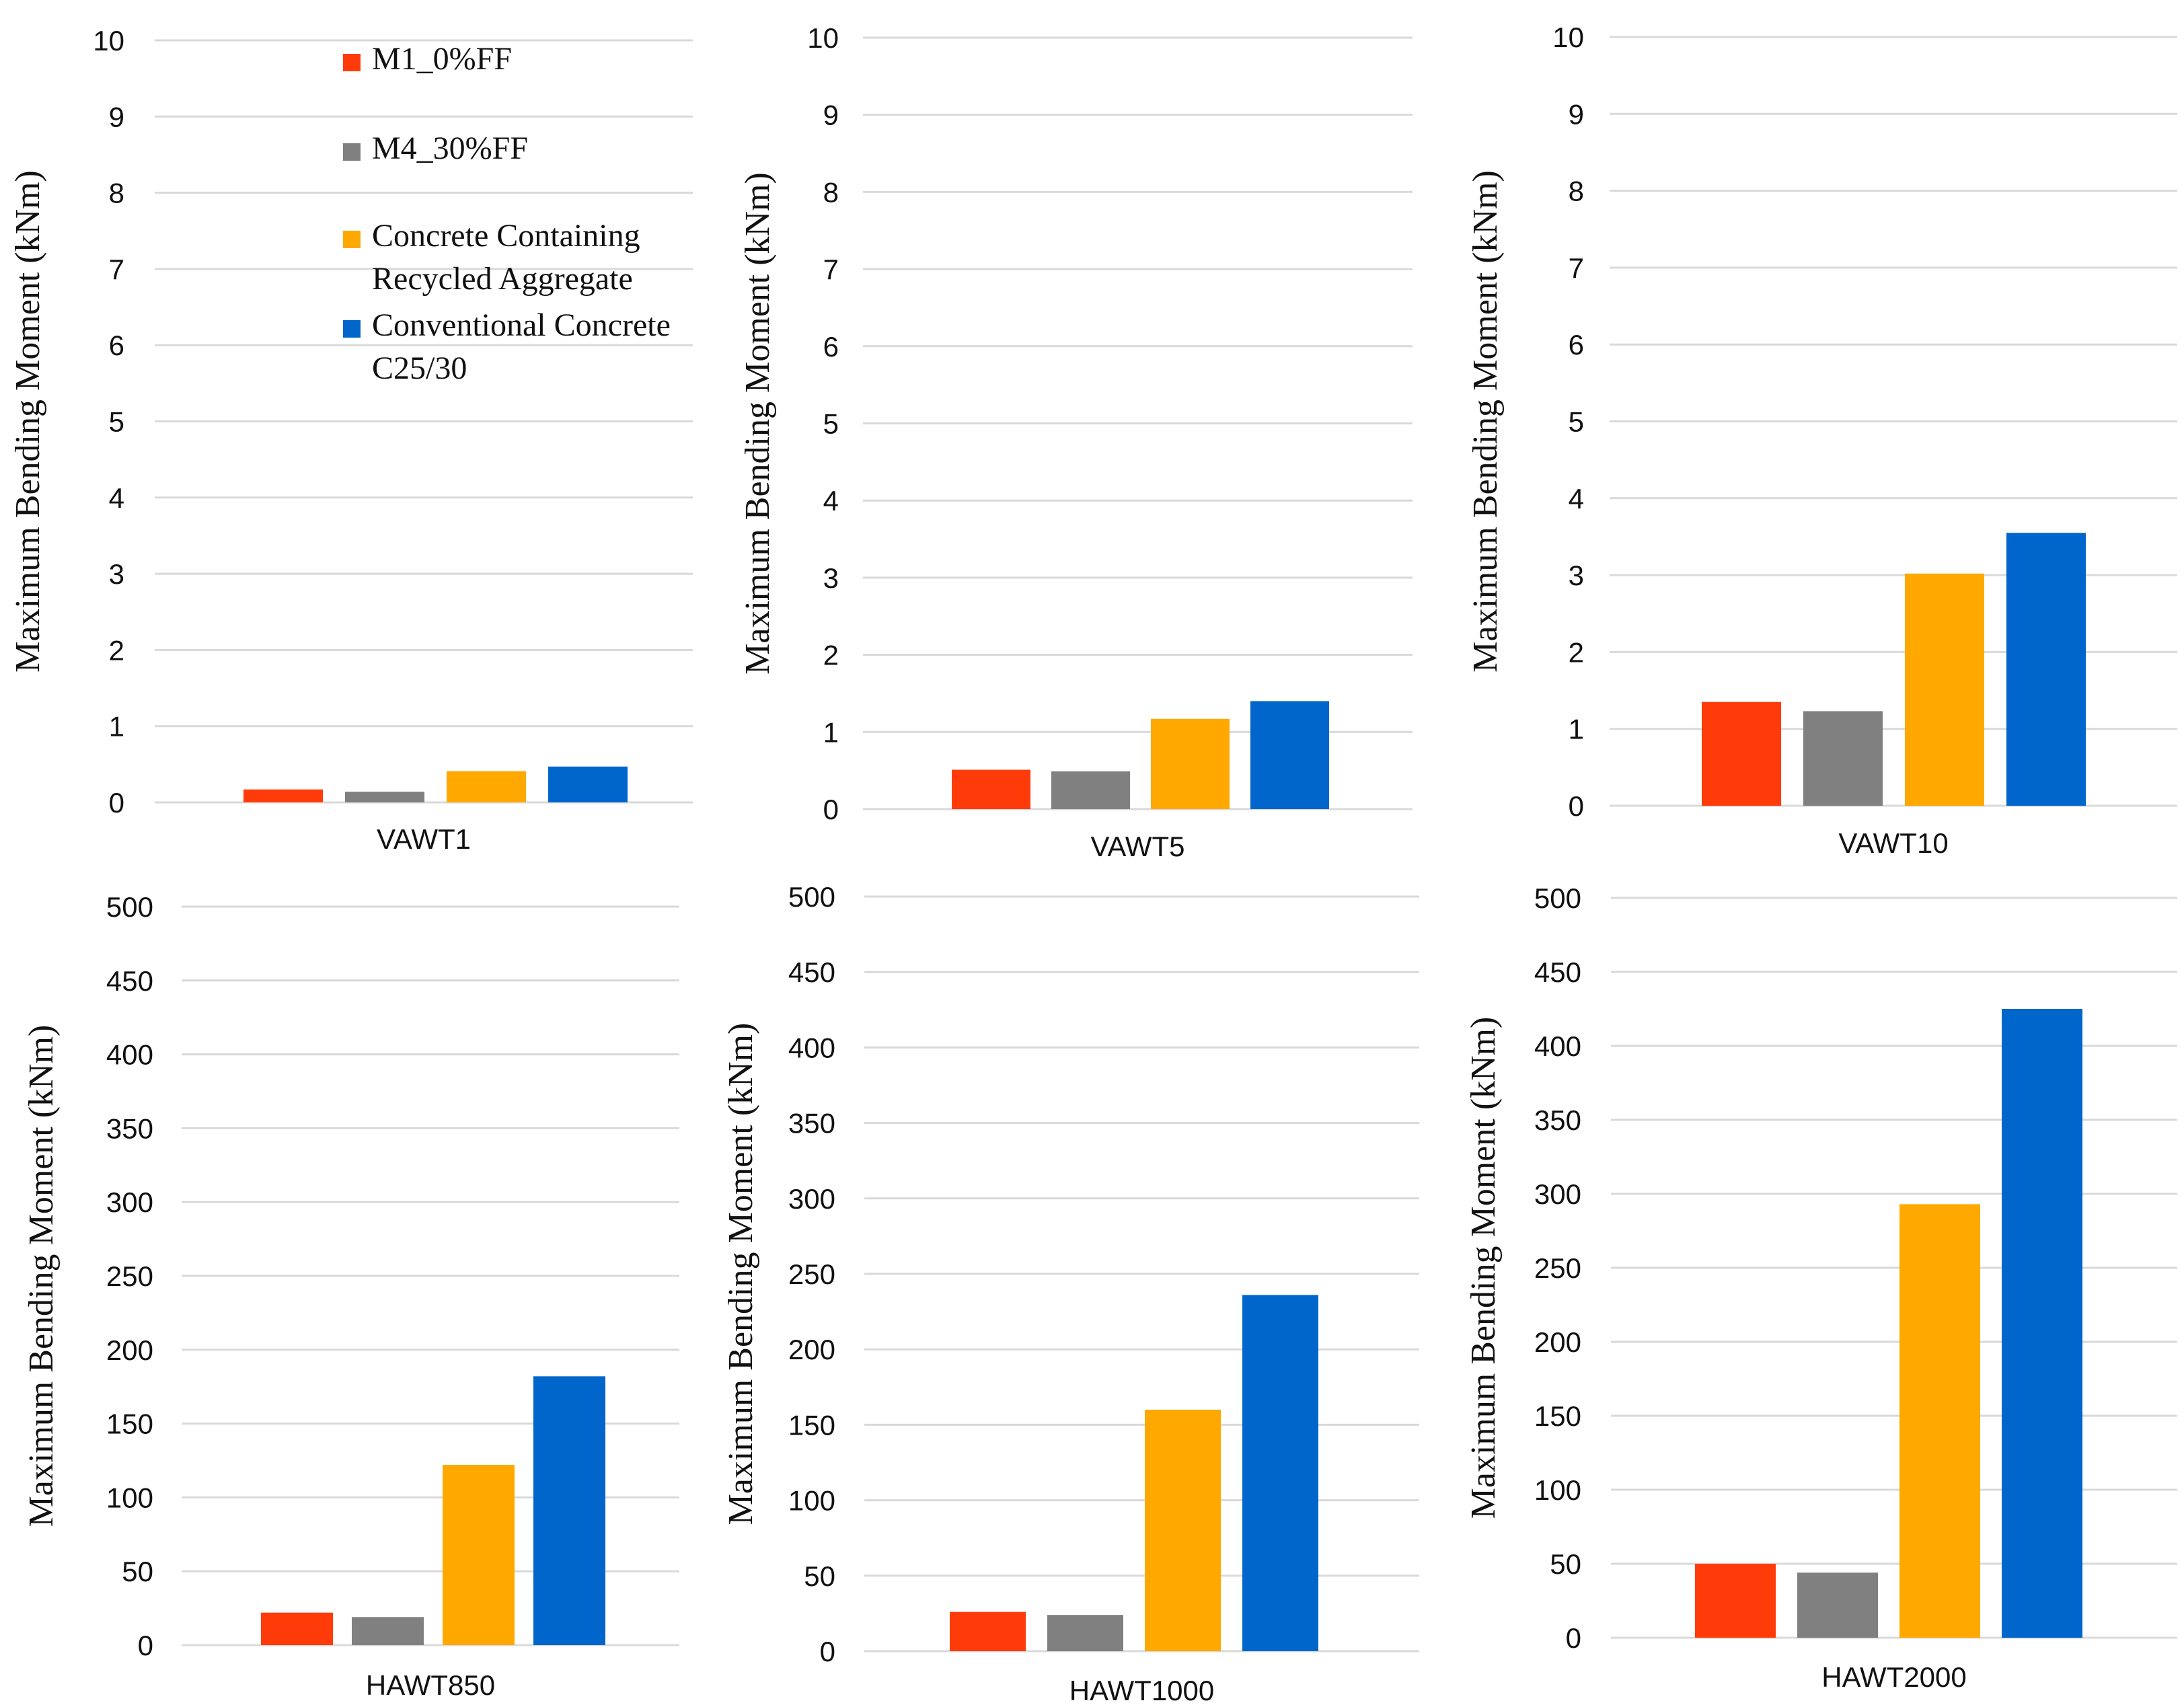 The width and height of the screenshot is (2184, 1707). Describe the element at coordinates (491, 257) in the screenshot. I see `legend-item-recycled-aggregate: Concrete Containing Recycled Aggregate` at that location.